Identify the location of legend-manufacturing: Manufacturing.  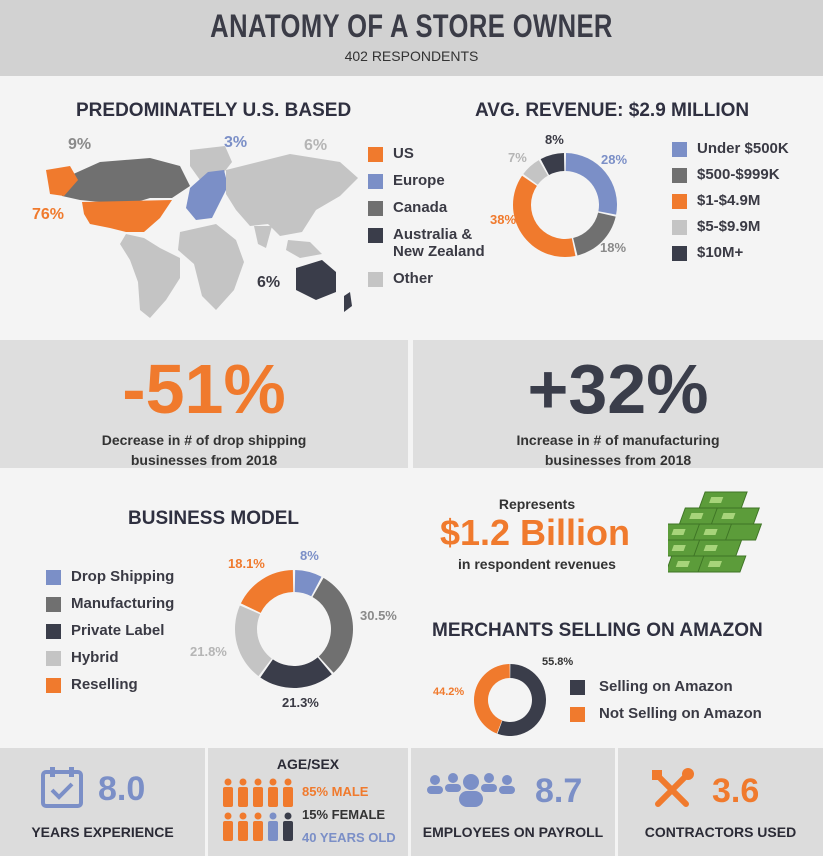
(110, 603).